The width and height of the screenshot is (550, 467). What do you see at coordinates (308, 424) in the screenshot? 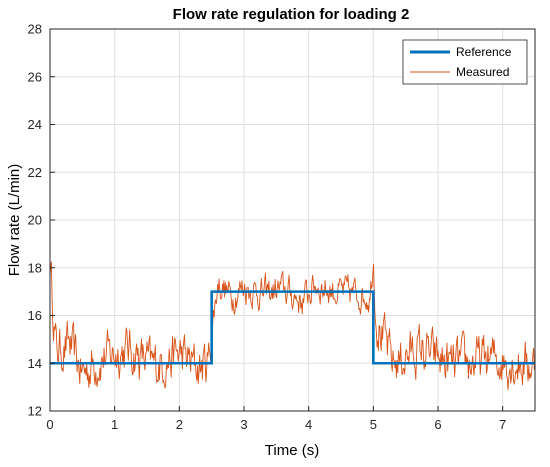
I see `x-tick-label: 4` at bounding box center [308, 424].